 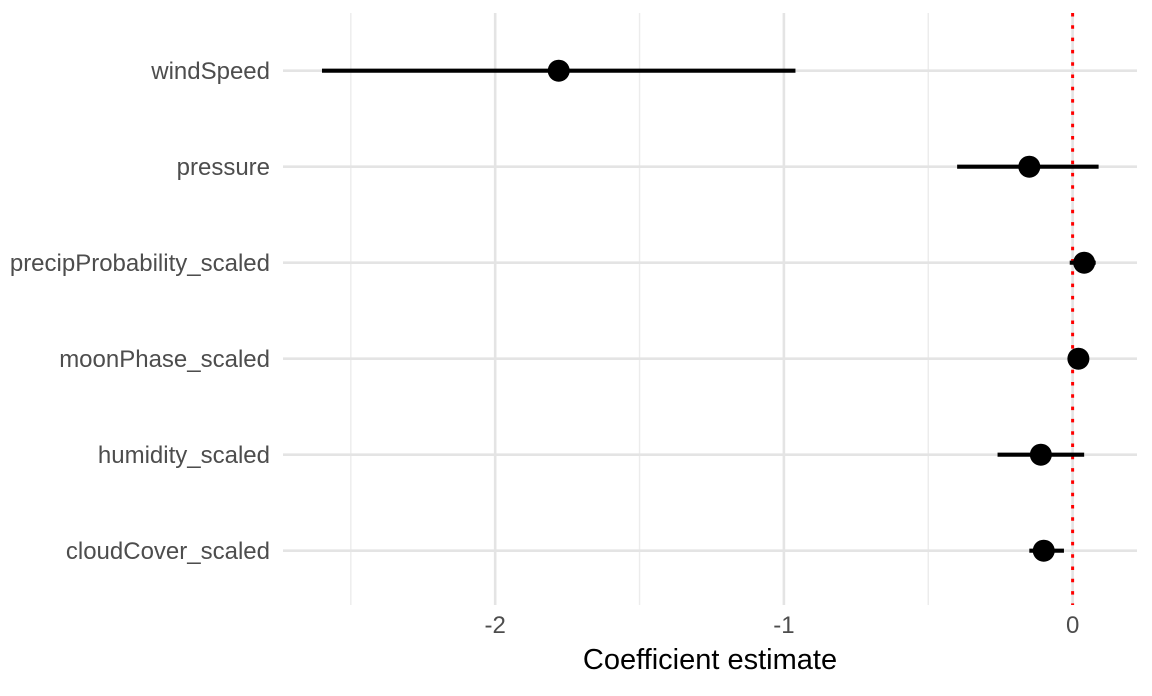 I want to click on y-axis-label-pressure: pressure, so click(x=223, y=167).